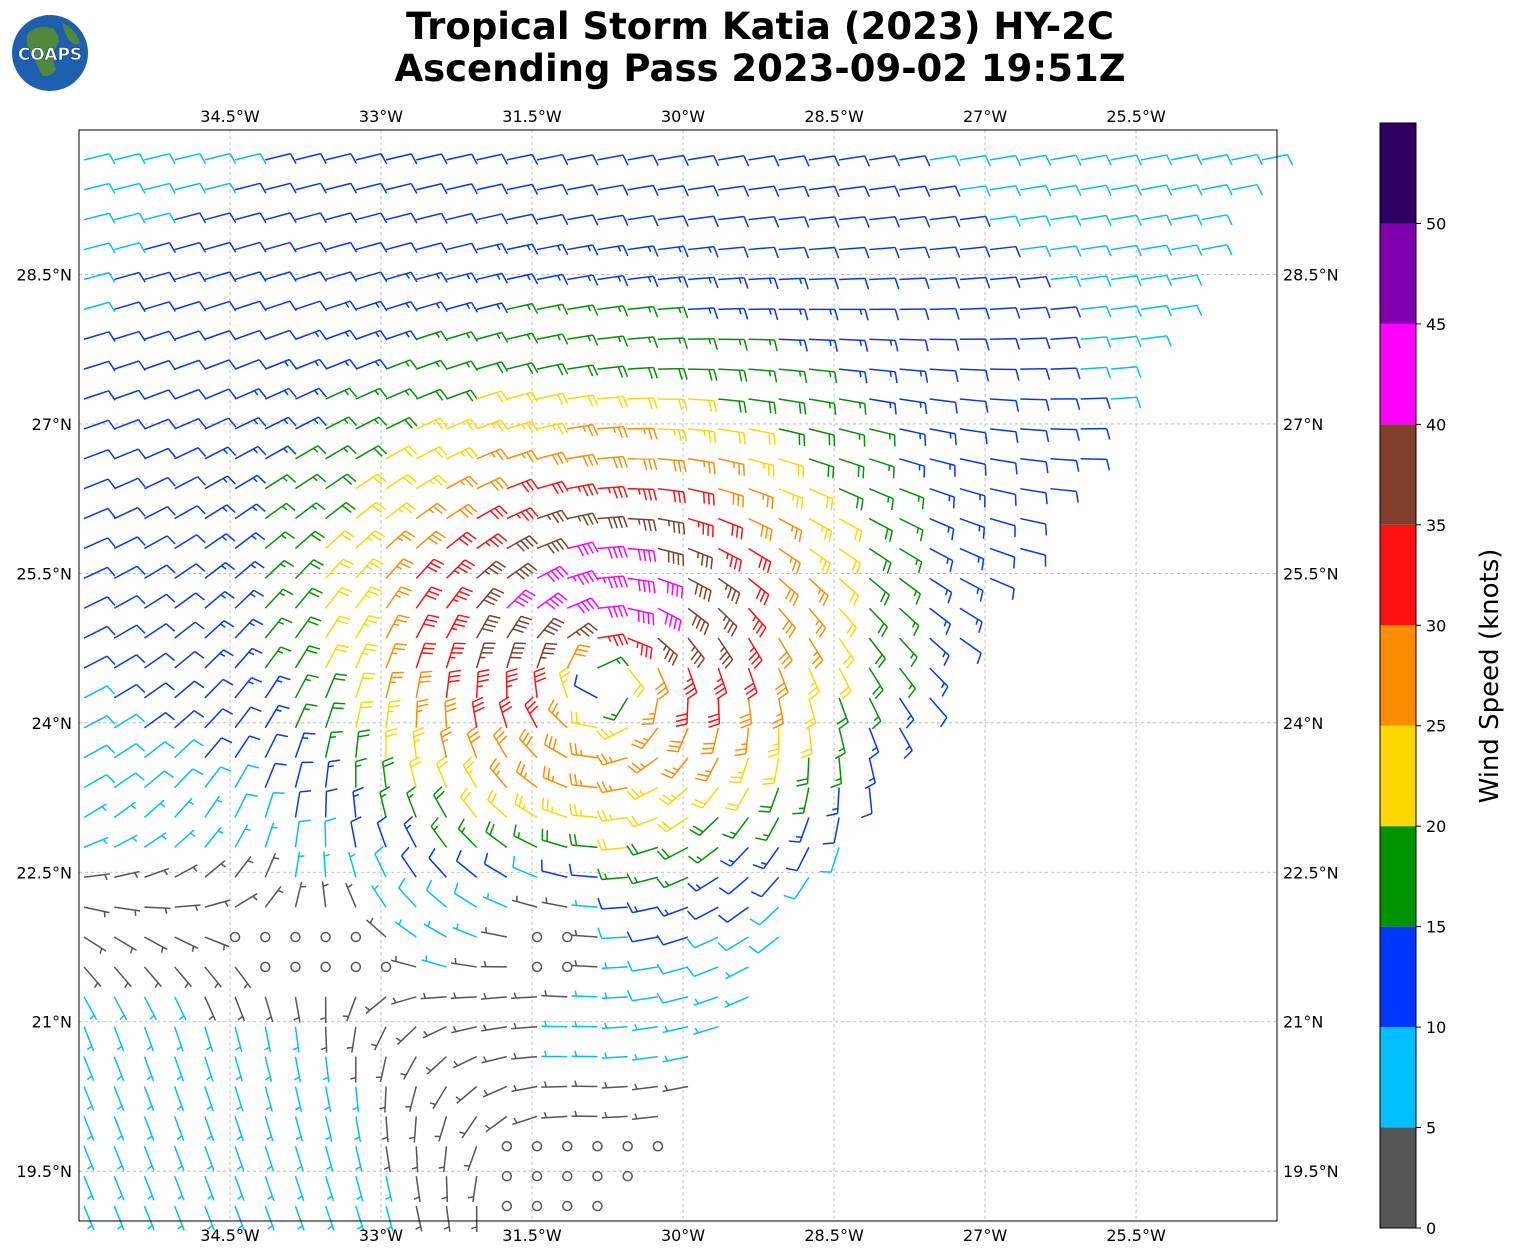  Describe the element at coordinates (1398, 876) in the screenshot. I see `colorbar-bin` at that location.